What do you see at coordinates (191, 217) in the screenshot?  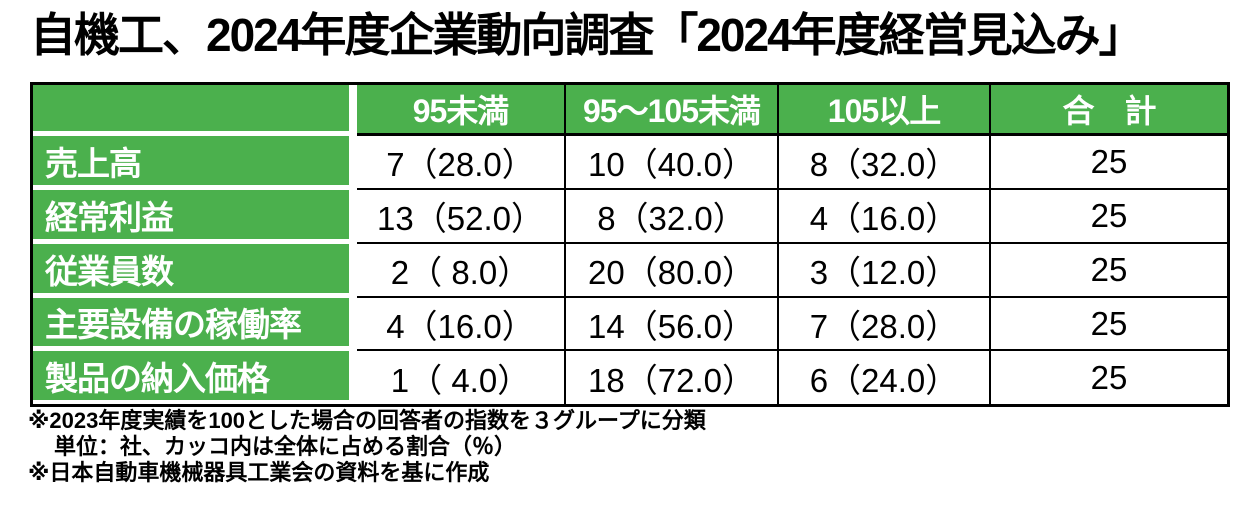 I see `row-label-ordinary-profit: 経常利益` at bounding box center [191, 217].